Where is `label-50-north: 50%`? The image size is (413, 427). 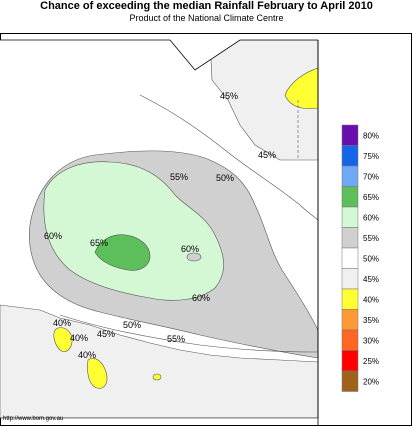
label-50-north: 50% is located at coordinates (225, 178).